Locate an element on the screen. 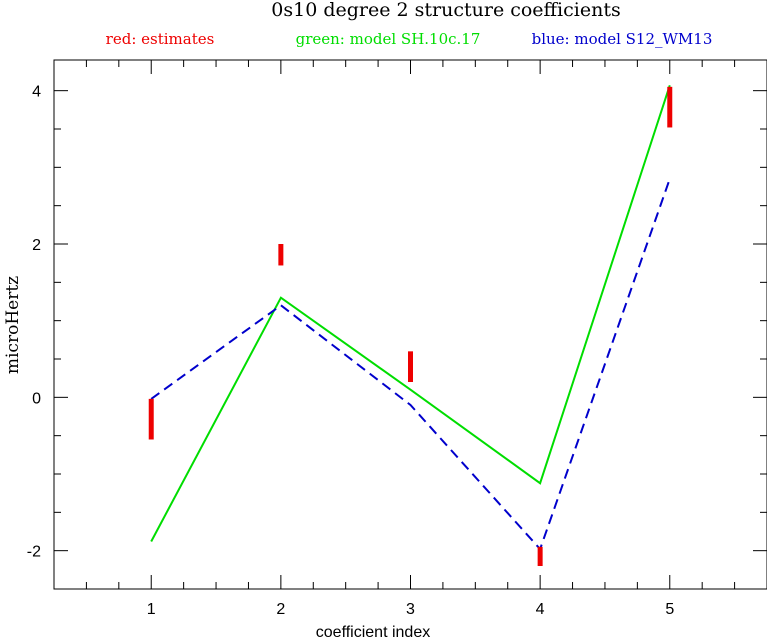  y-tick-label: 2 is located at coordinates (36, 245).